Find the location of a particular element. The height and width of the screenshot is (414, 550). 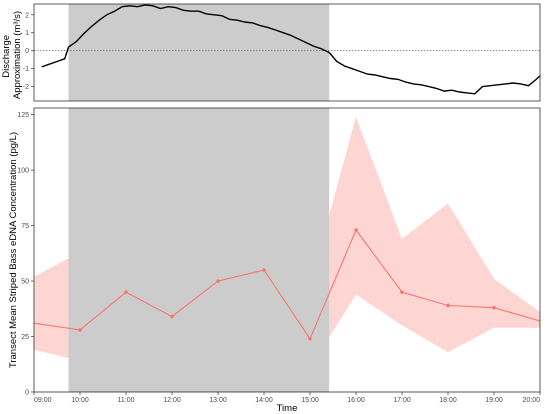

x-tick-label: 12:00 is located at coordinates (172, 400).